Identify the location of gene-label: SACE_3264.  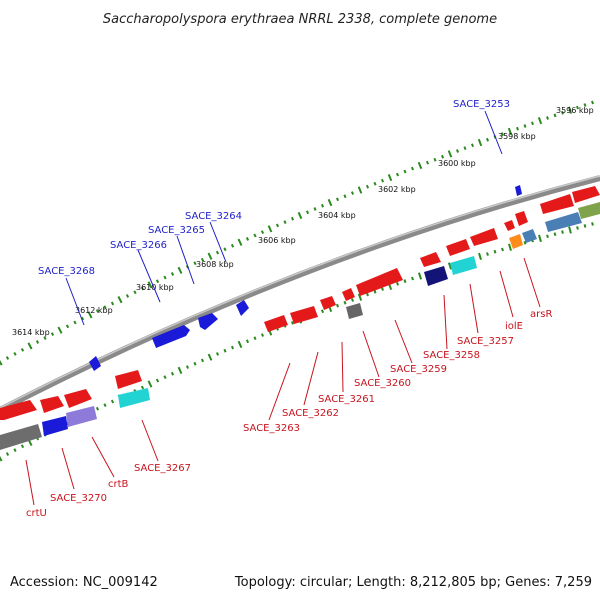
(213, 216).